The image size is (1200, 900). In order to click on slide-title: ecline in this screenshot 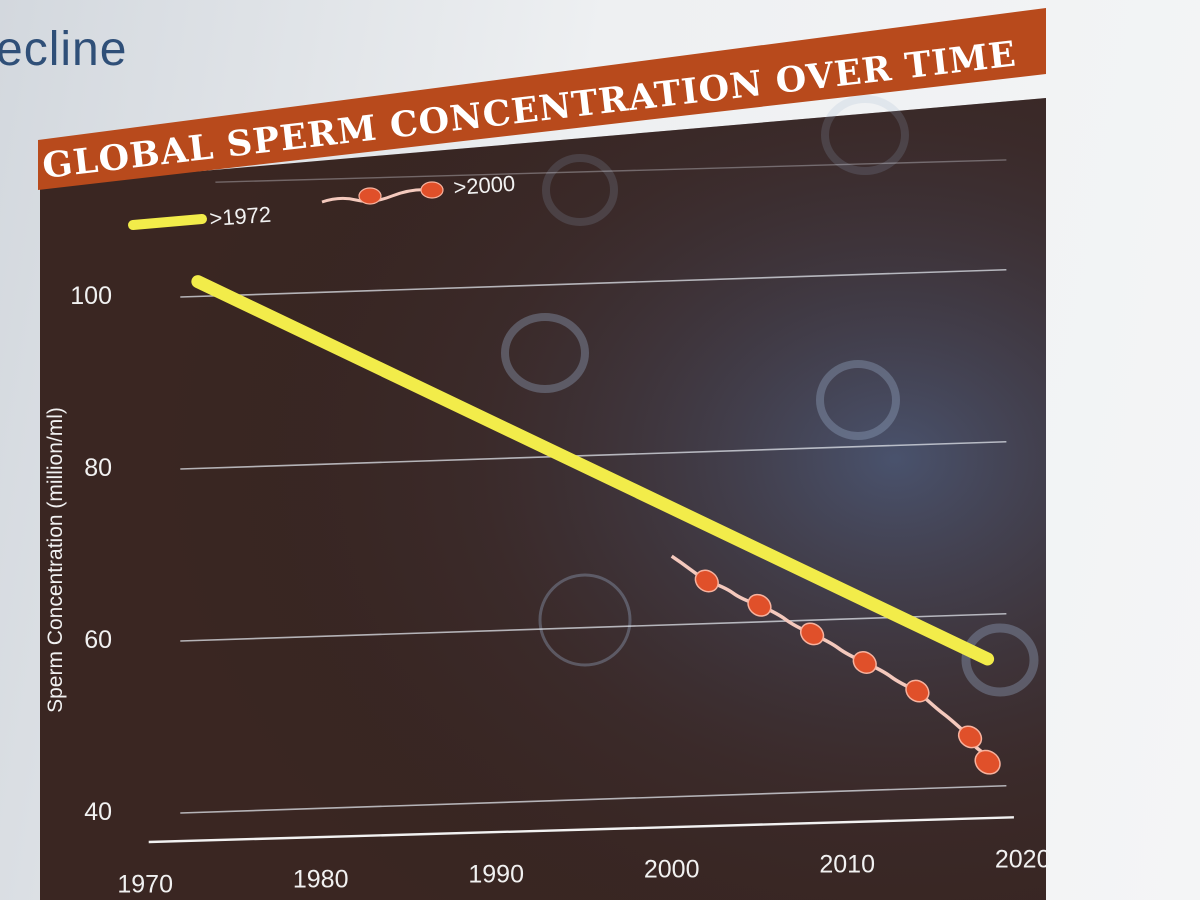, I will do `click(64, 49)`.